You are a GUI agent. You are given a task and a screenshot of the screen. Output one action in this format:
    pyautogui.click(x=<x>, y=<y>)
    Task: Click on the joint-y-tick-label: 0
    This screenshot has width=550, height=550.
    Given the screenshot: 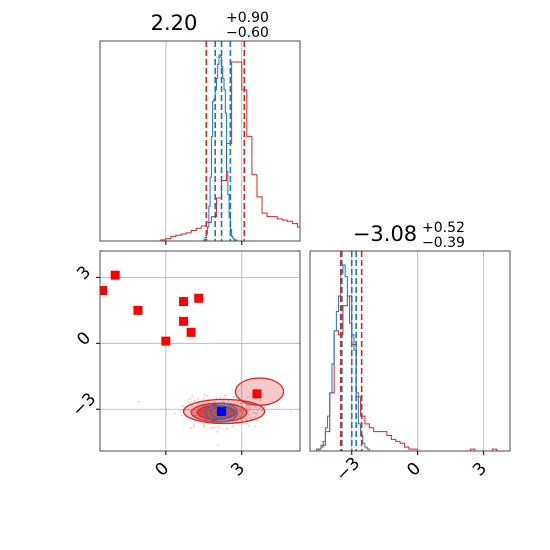 What is the action you would take?
    pyautogui.click(x=84, y=339)
    